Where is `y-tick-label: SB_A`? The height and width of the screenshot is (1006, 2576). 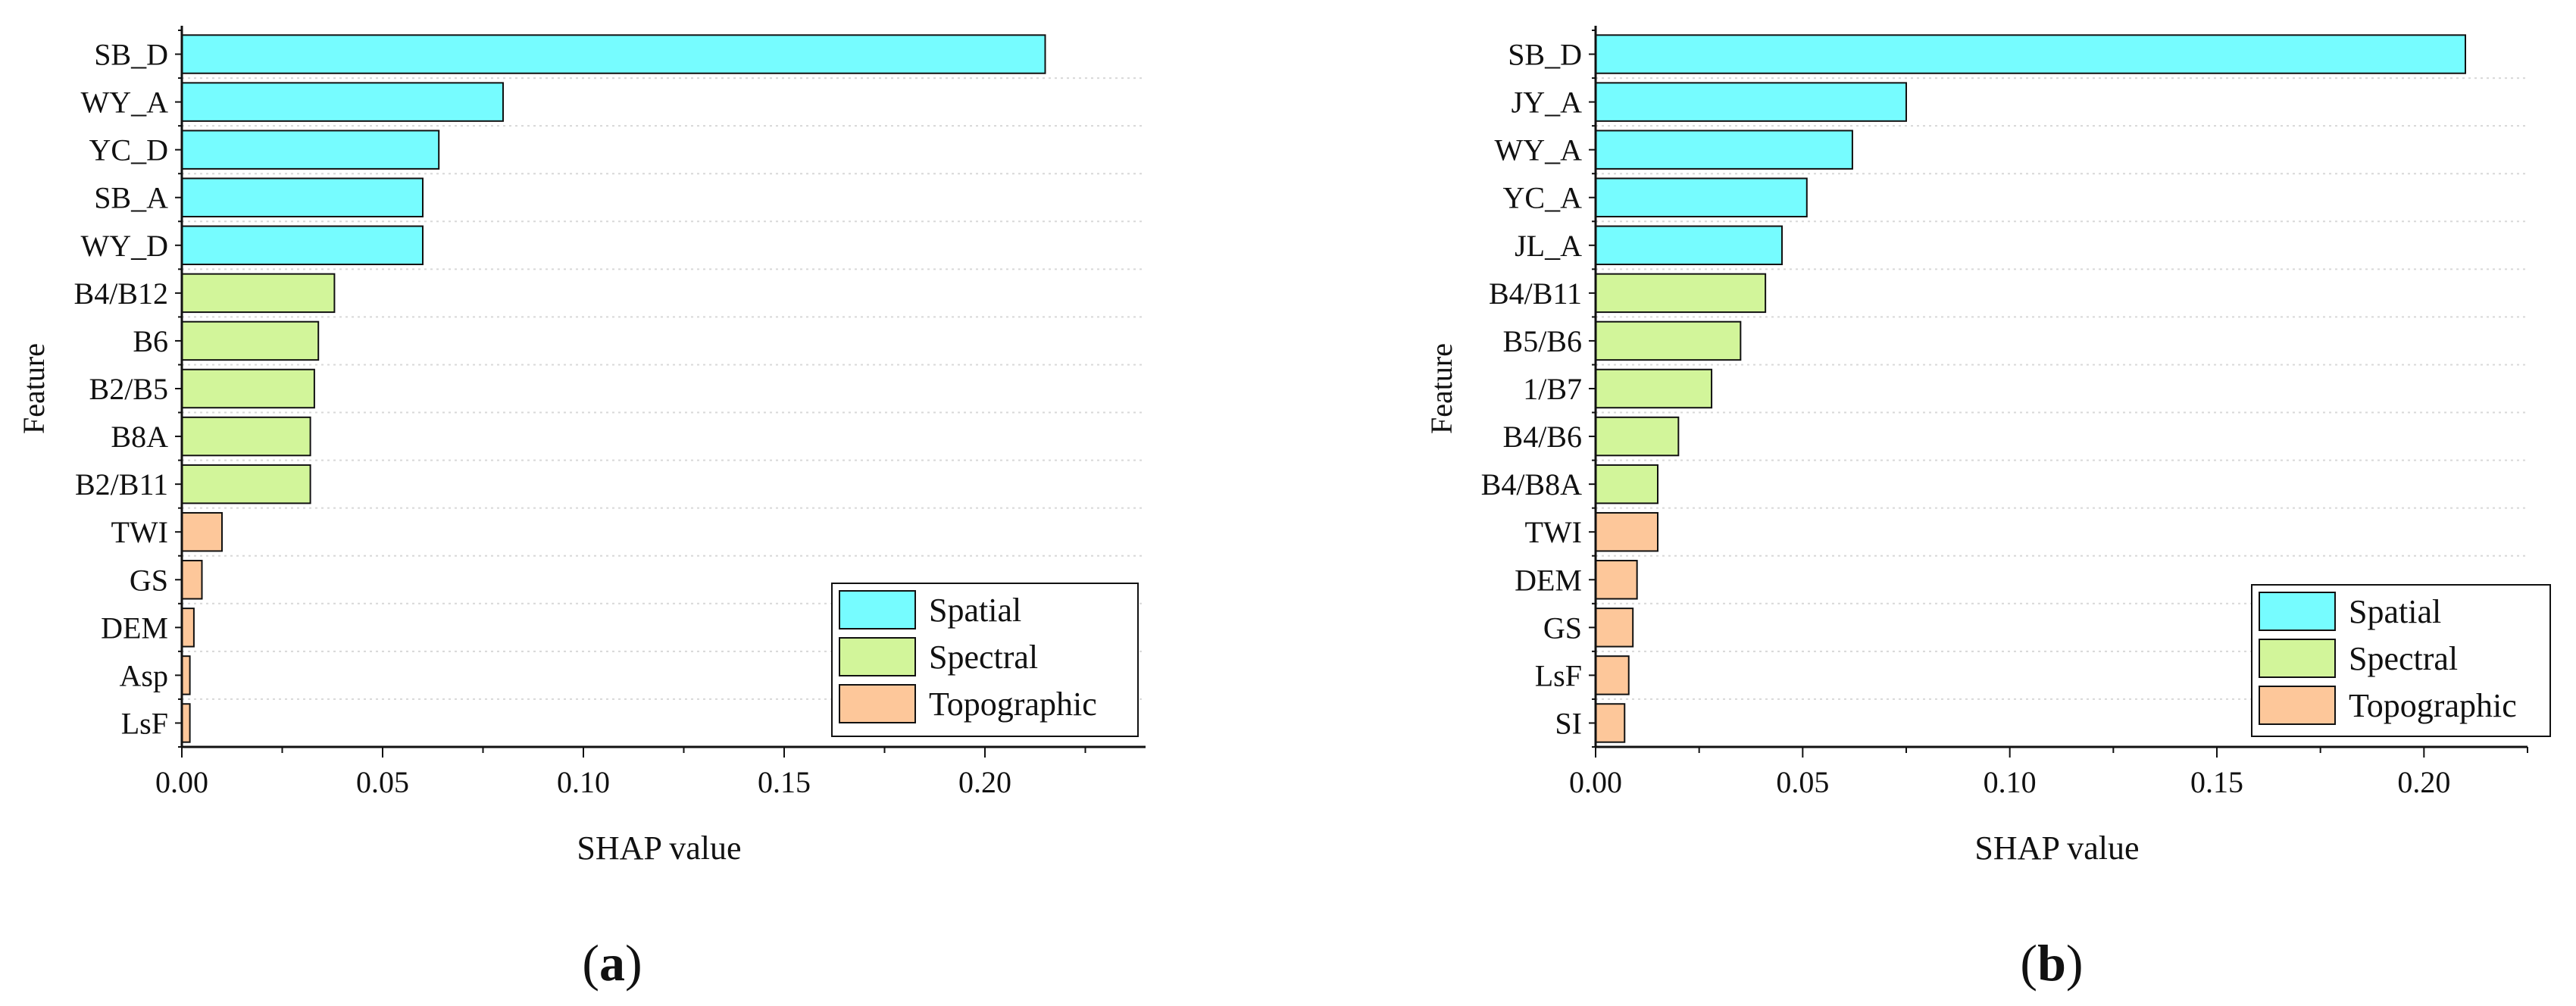 y-tick-label: SB_A is located at coordinates (131, 198).